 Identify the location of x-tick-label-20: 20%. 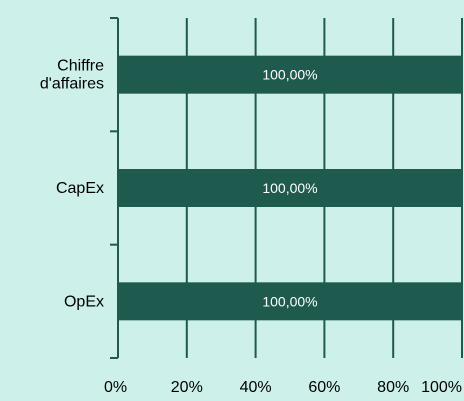
(187, 387).